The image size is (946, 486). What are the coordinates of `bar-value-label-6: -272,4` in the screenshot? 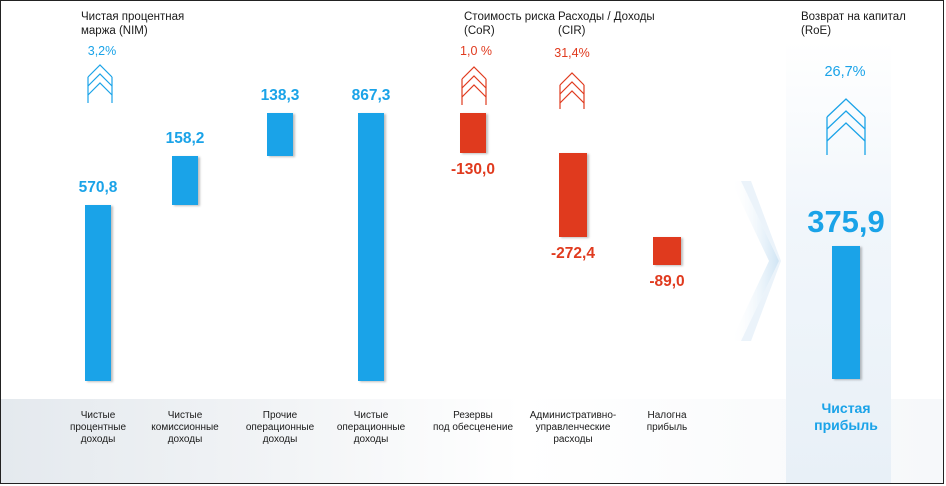 It's located at (573, 254).